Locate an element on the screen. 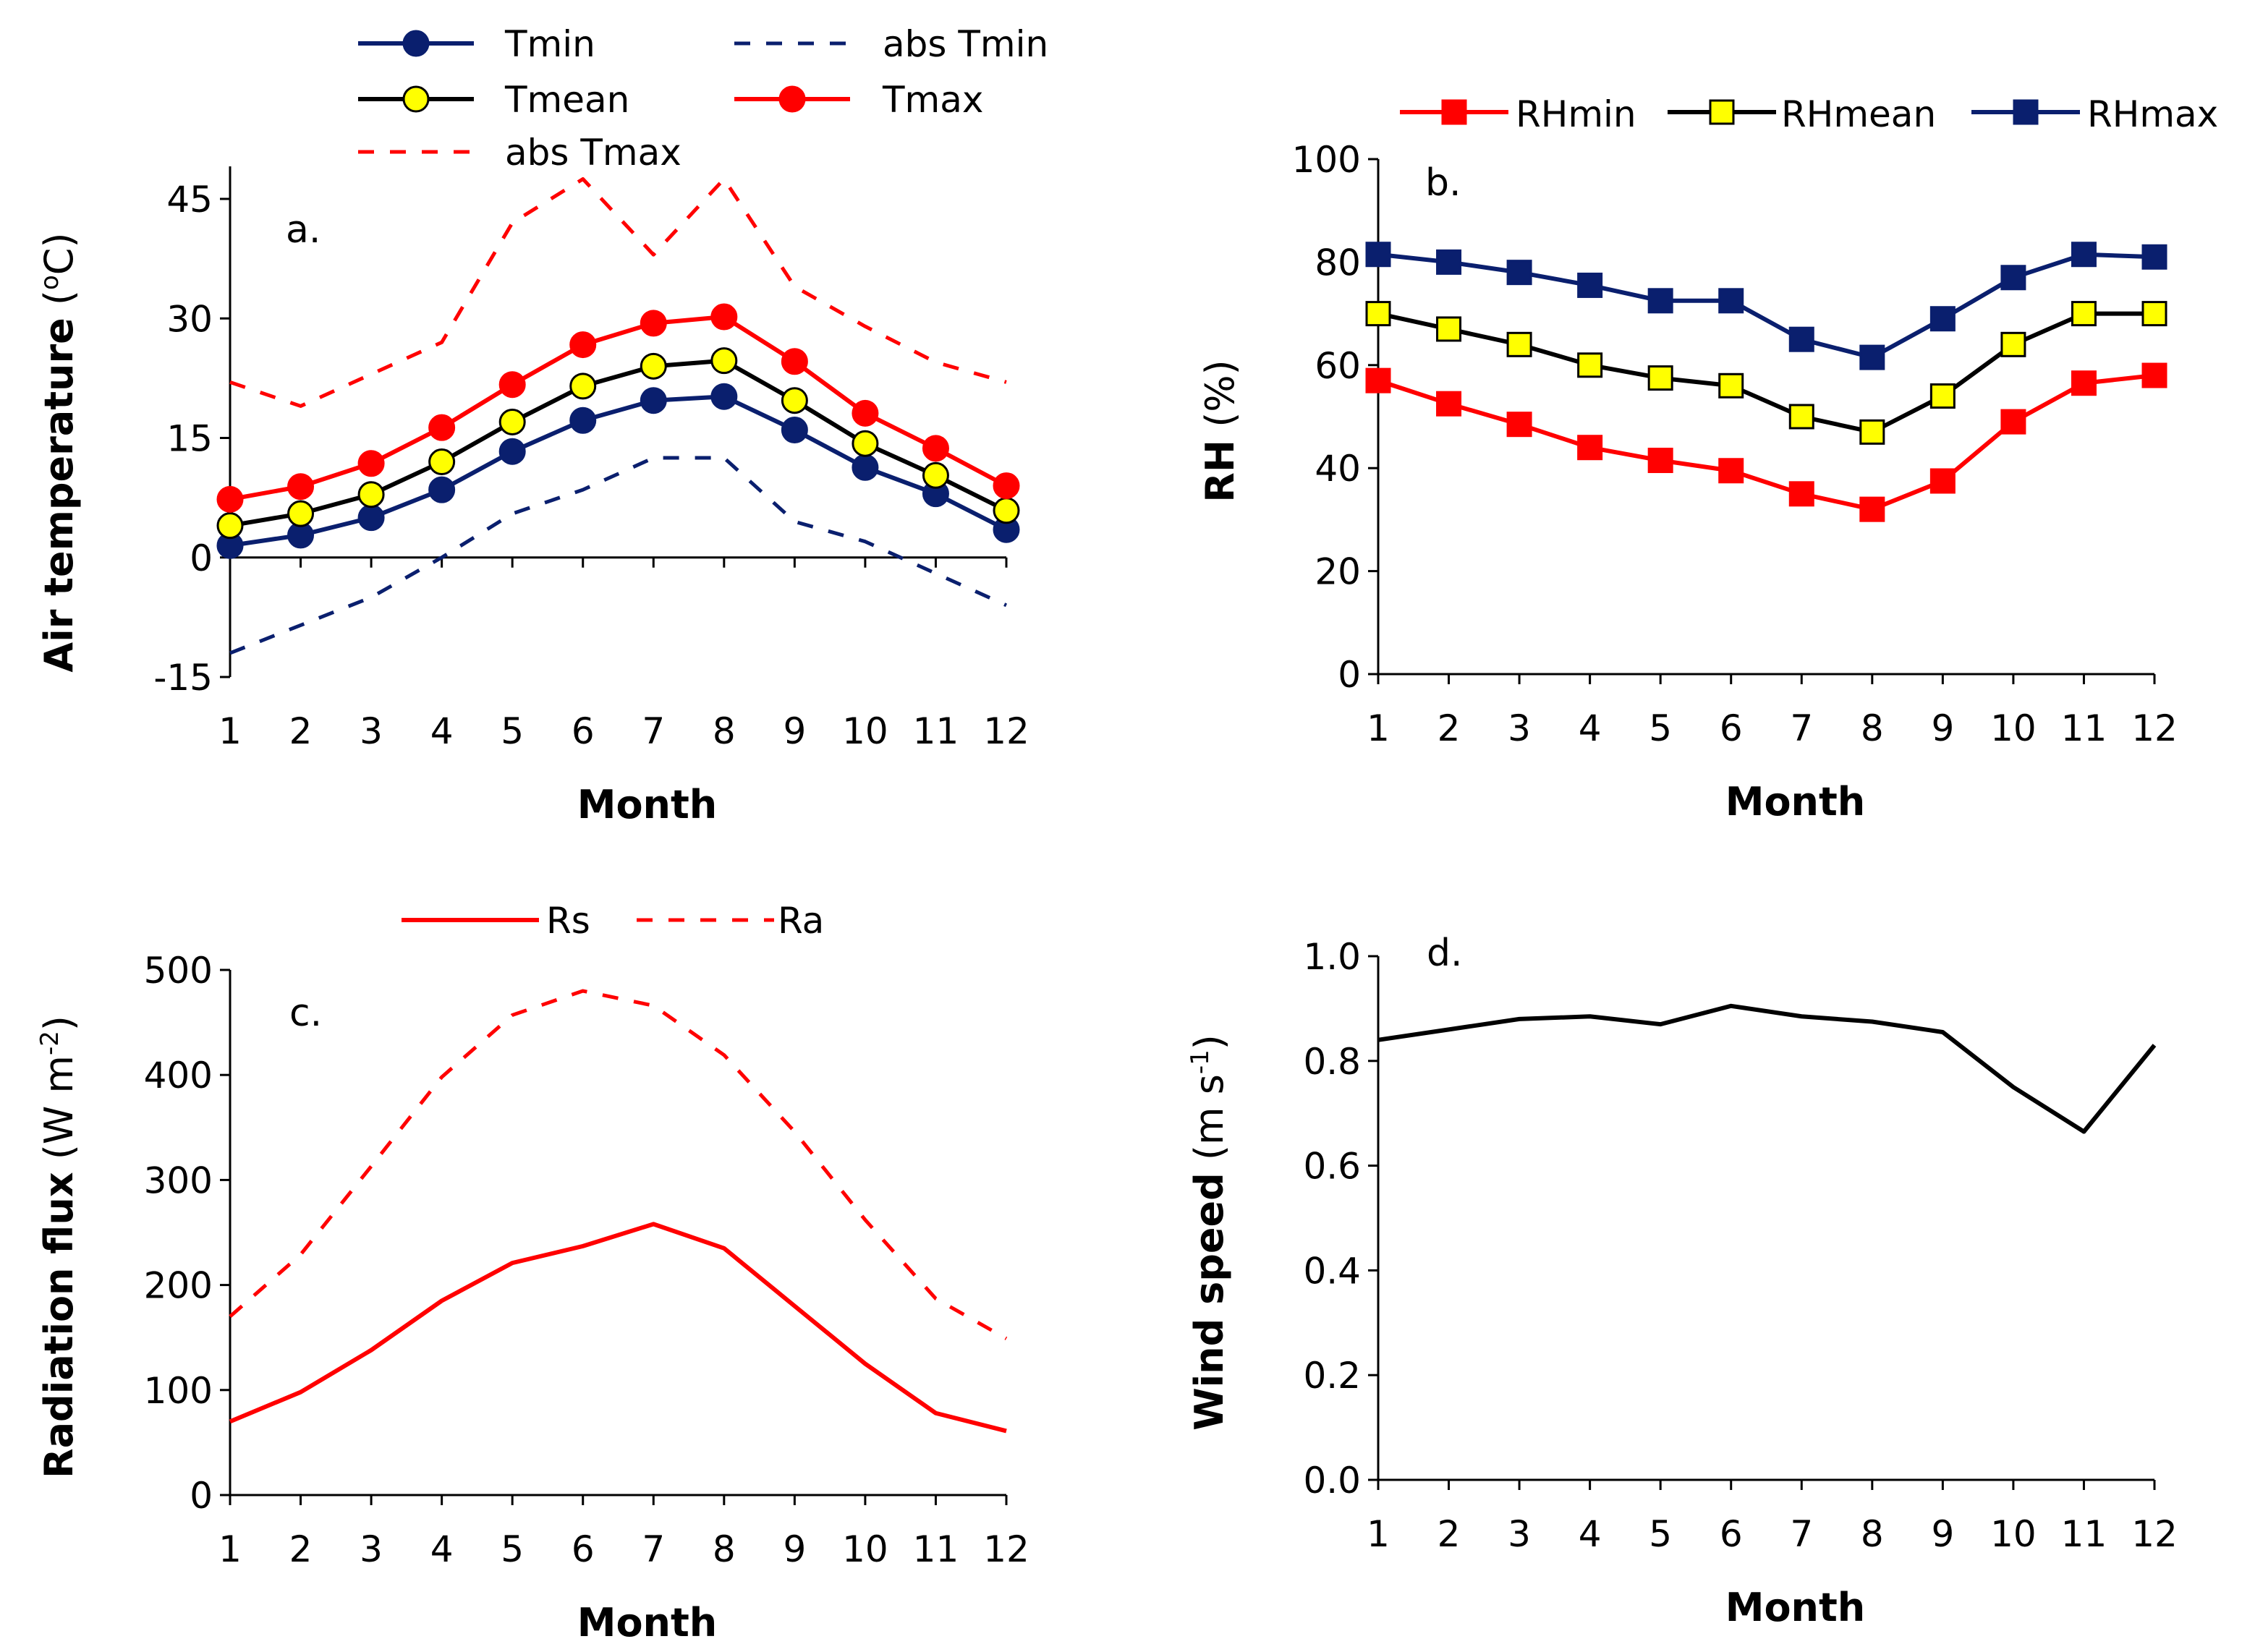  series-wind-speed is located at coordinates (1767, 1068).